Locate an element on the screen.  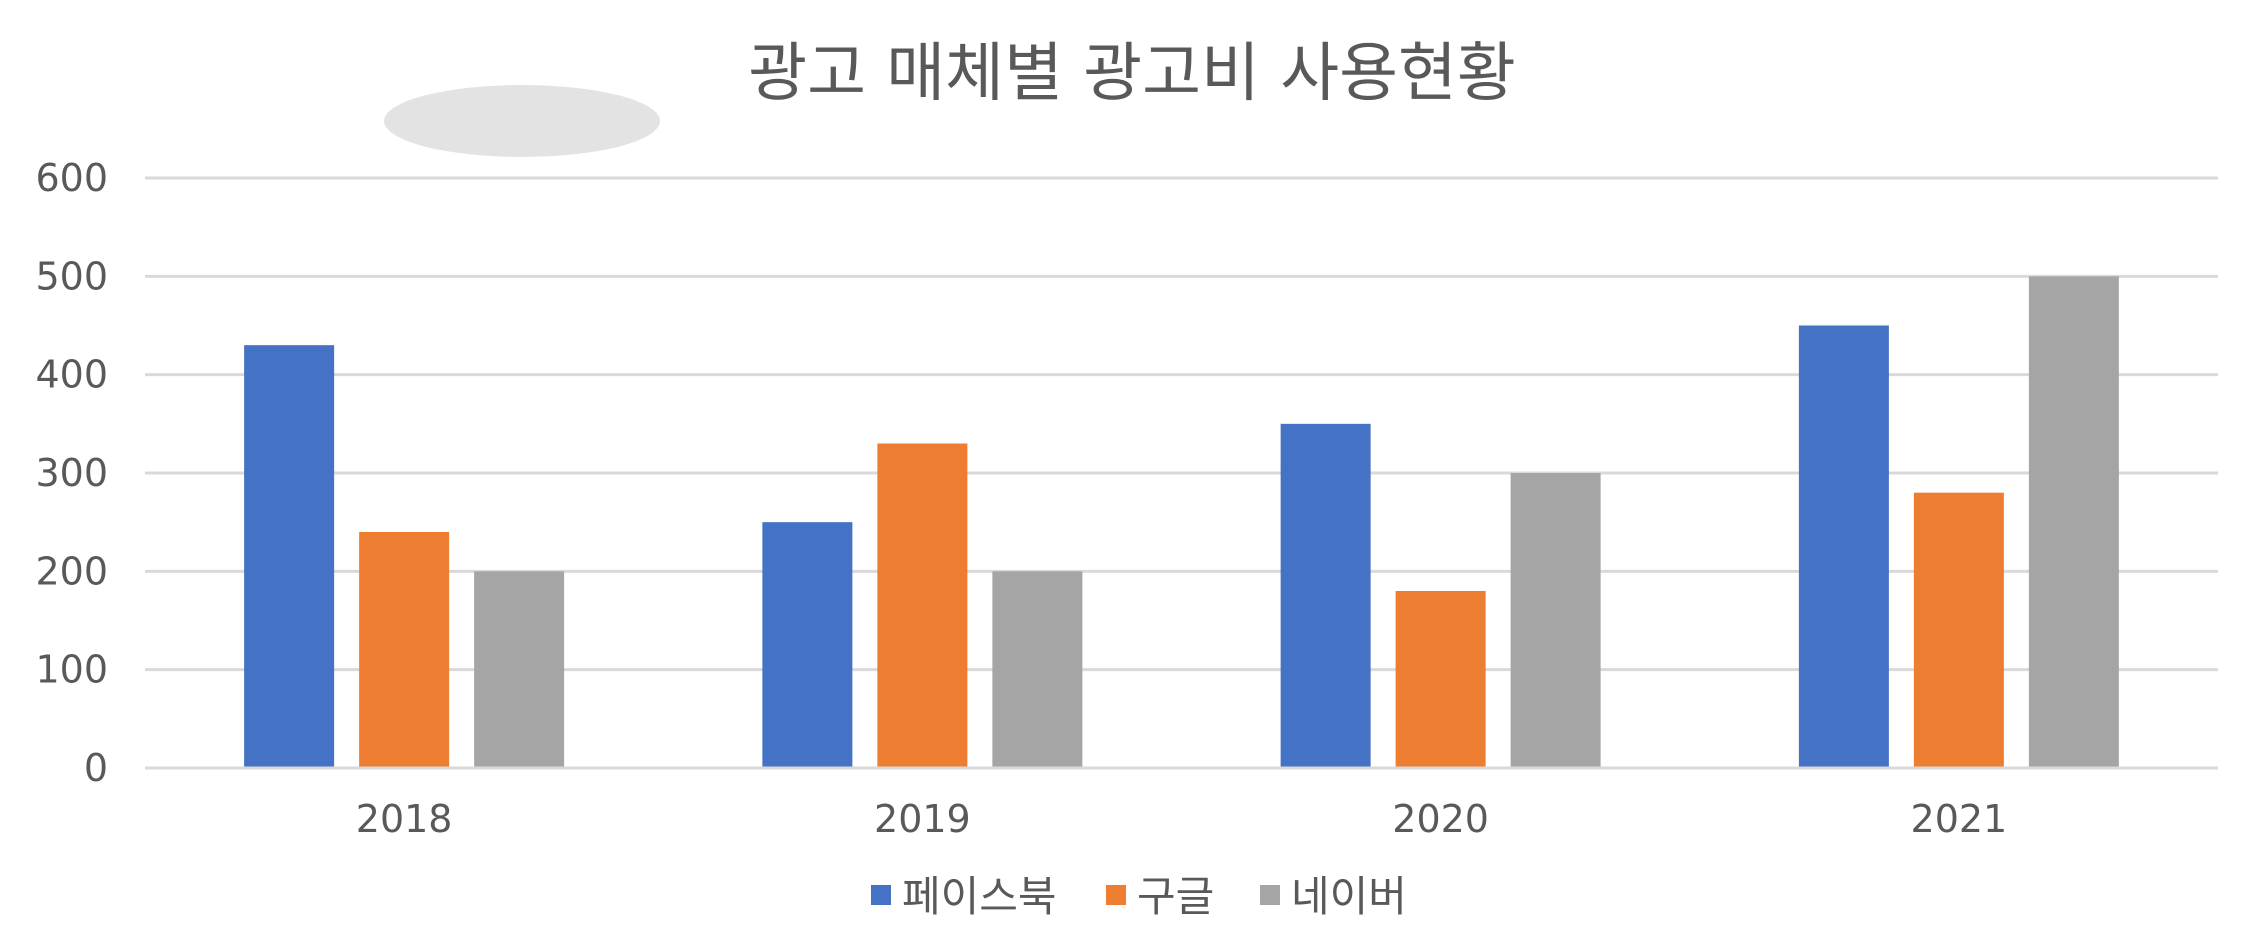
x-tick-label: 2019 is located at coordinates (922, 819).